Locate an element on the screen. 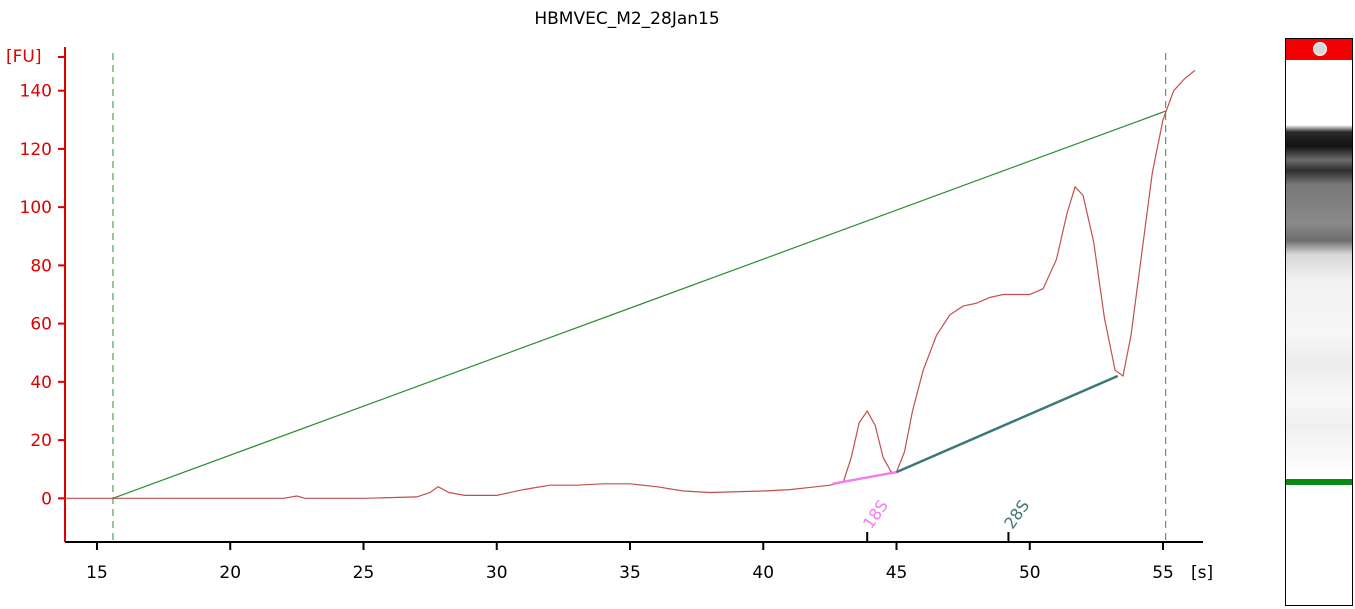 This screenshot has width=1355, height=609. y-tick-label: 80 is located at coordinates (41, 266).